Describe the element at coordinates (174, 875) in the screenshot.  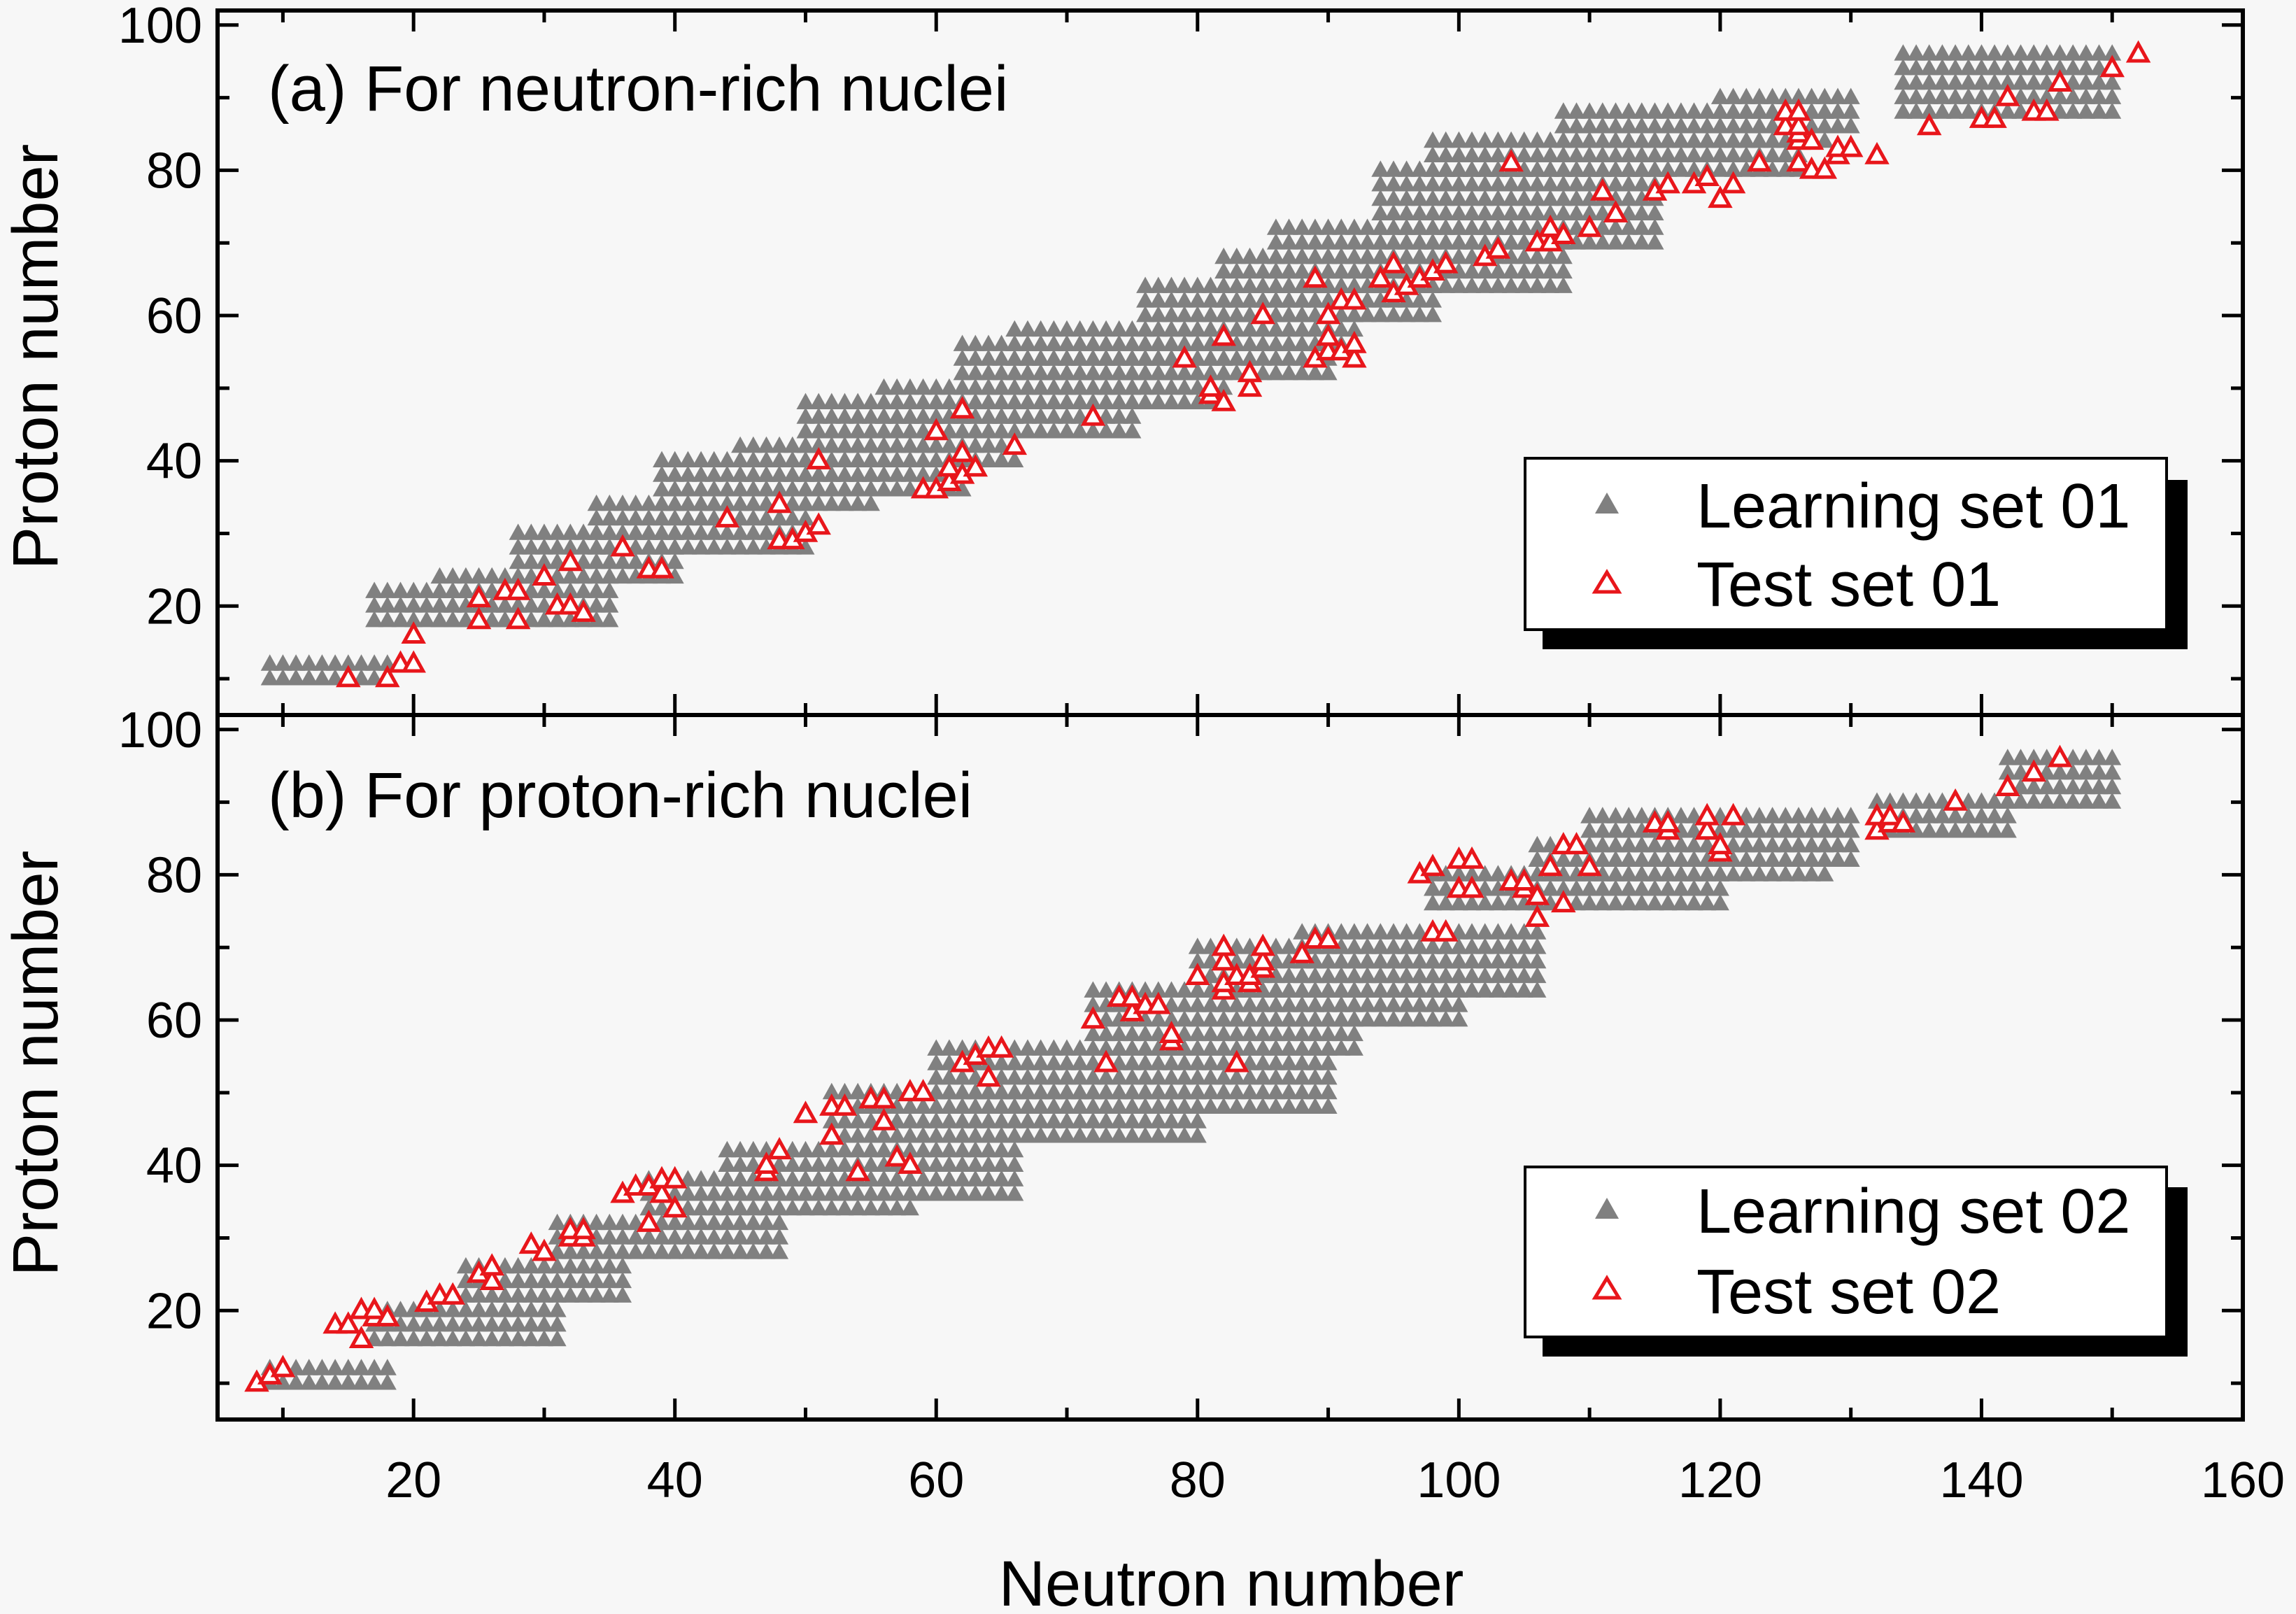
I see `y-tick-label: 80` at that location.